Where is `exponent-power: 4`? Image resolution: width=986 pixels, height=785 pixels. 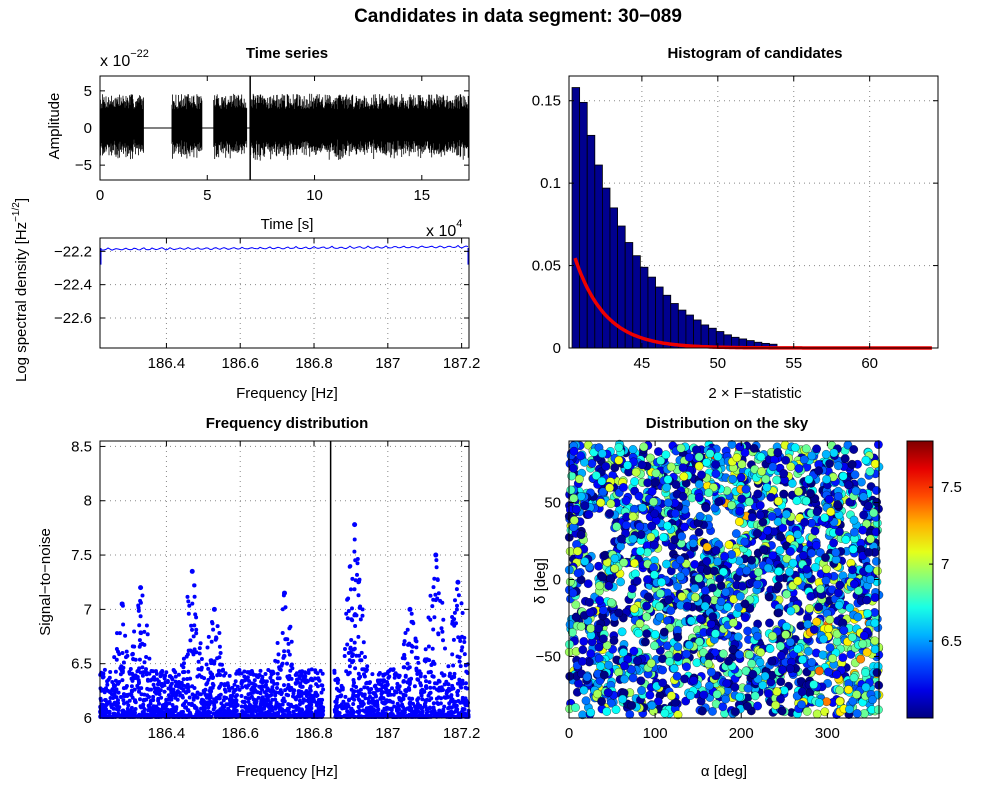
exponent-power: 4 is located at coordinates (459, 224).